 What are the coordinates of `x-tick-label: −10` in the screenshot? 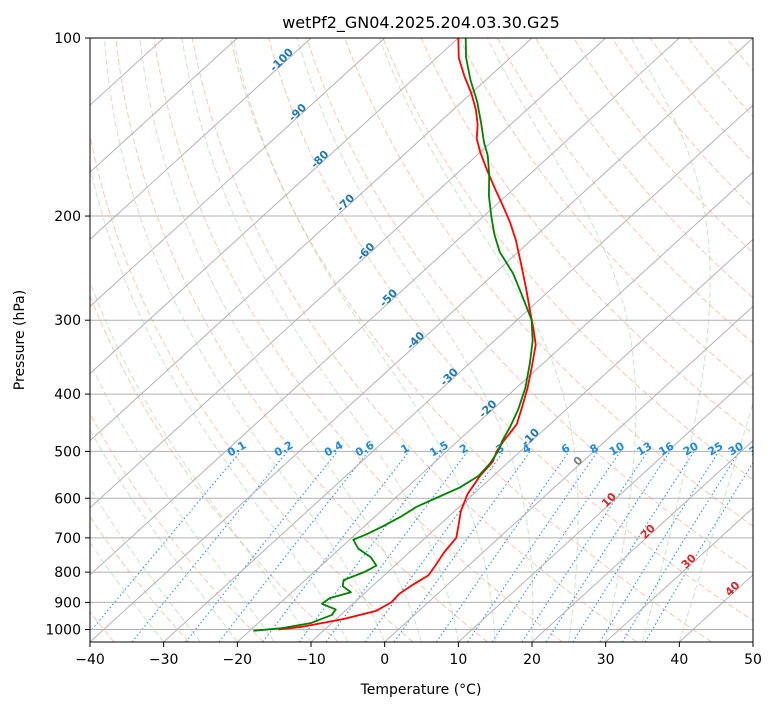 It's located at (311, 660).